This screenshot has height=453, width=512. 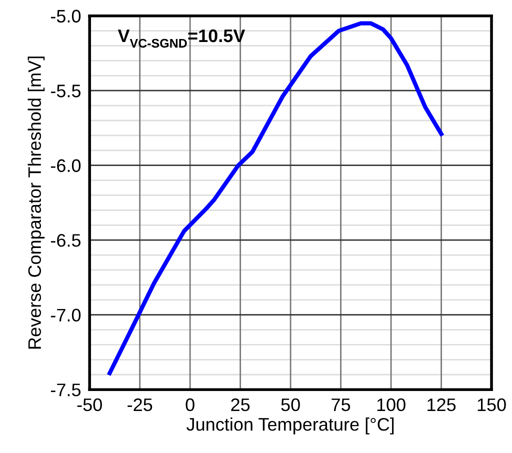 What do you see at coordinates (492, 405) in the screenshot?
I see `x-tick-label: 150` at bounding box center [492, 405].